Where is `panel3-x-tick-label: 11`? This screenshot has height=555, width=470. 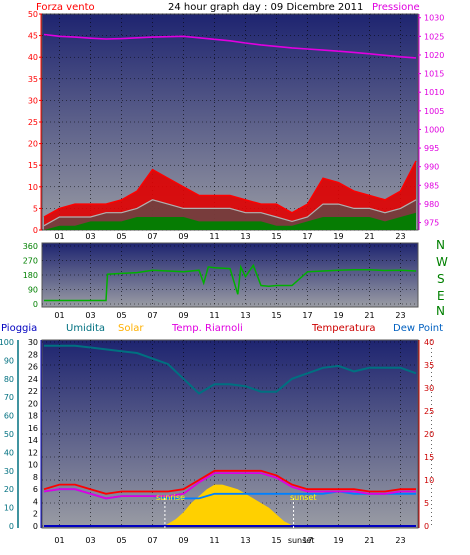 panel3-x-tick-label: 11 is located at coordinates (214, 540).